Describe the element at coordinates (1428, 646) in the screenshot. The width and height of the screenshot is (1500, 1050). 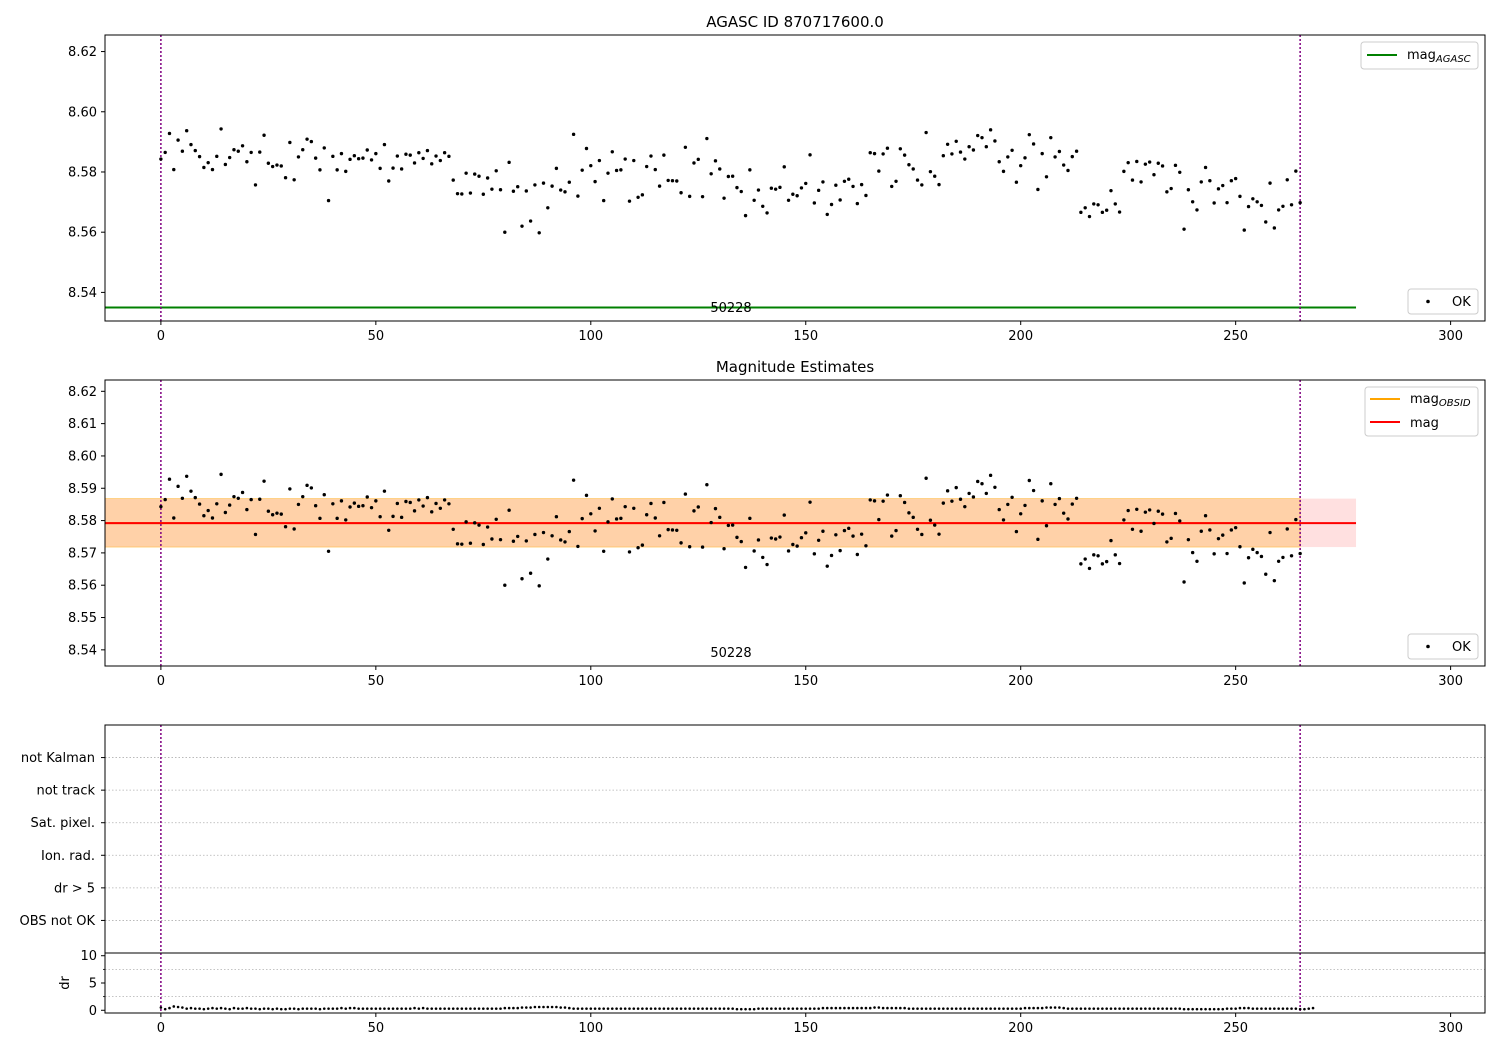
I see `legend-swatch-ok` at that location.